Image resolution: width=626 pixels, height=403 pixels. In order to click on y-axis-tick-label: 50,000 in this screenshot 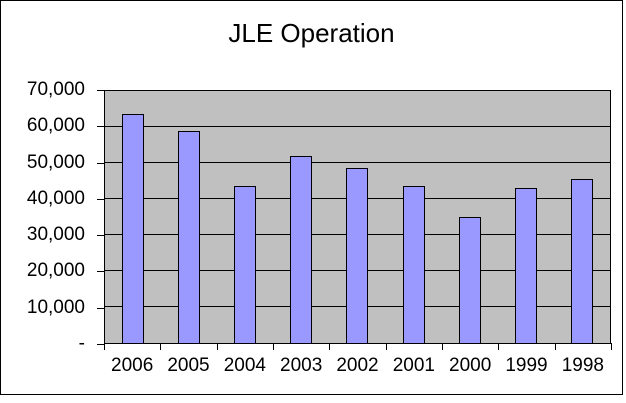, I will do `click(55, 162)`.